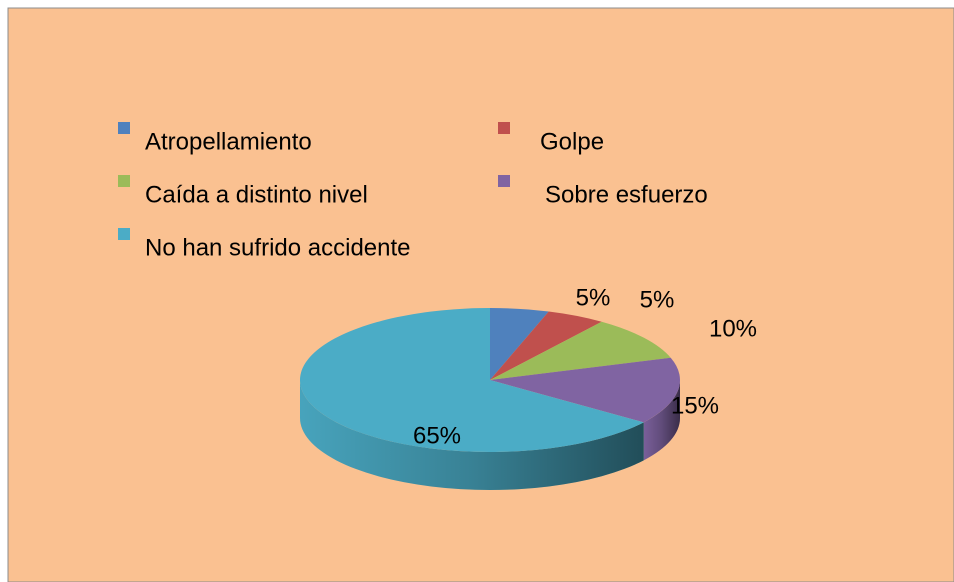 The height and width of the screenshot is (582, 954). I want to click on legend-label: Sobre esfuerzo, so click(626, 194).